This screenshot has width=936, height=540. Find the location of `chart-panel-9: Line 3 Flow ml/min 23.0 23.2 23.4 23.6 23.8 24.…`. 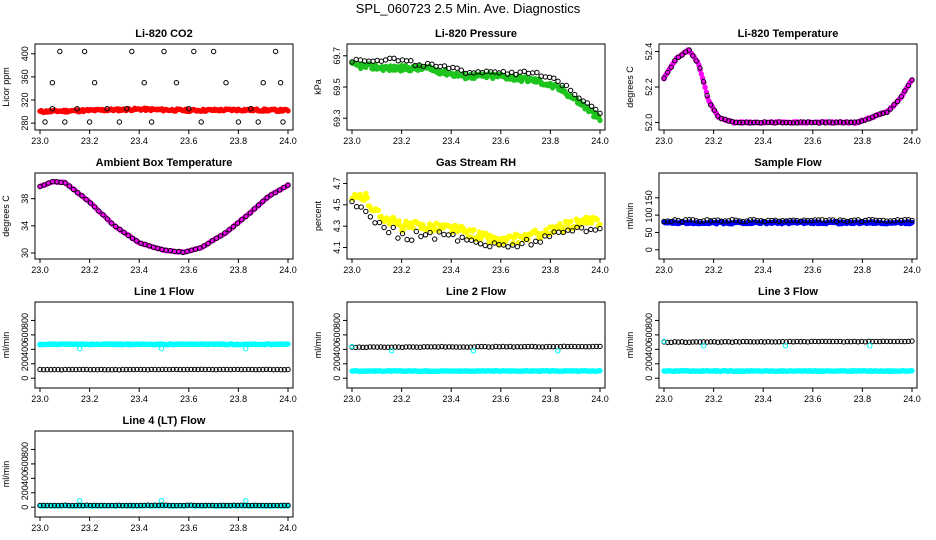

chart-panel-9: Line 3 Flow ml/min 23.0 23.2 23.4 23.6 23.8 24.… is located at coordinates (773, 345).